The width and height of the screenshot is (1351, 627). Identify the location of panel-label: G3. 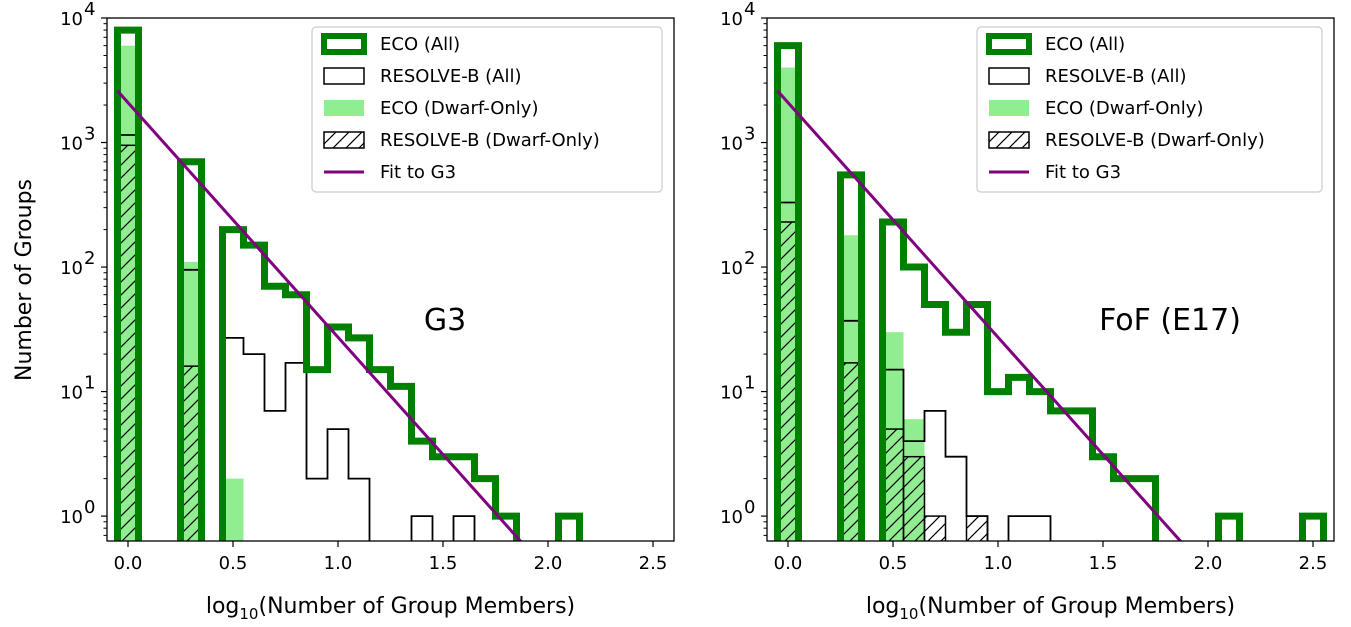
(445, 320).